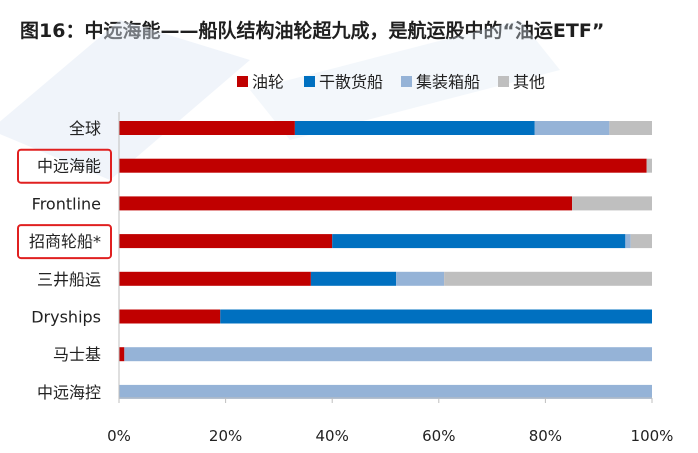 This screenshot has height=453, width=698. Describe the element at coordinates (77, 354) in the screenshot. I see `category-label: 马士基` at that location.